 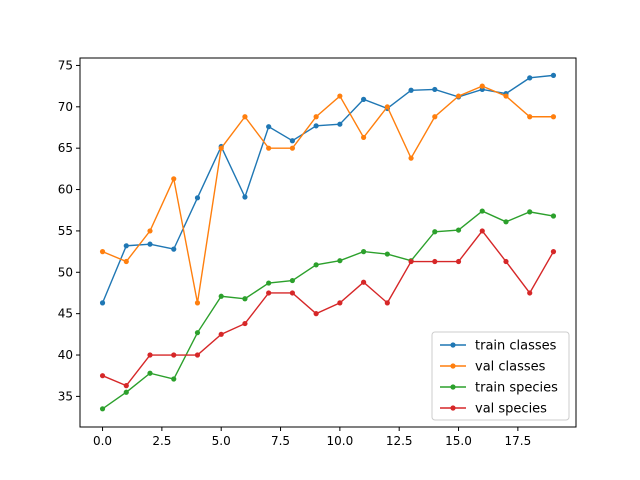 I want to click on x-axis: 0.0 2.5 5.0 7.5 10.0 12.5 15.0 17.5, so click(x=312, y=437).